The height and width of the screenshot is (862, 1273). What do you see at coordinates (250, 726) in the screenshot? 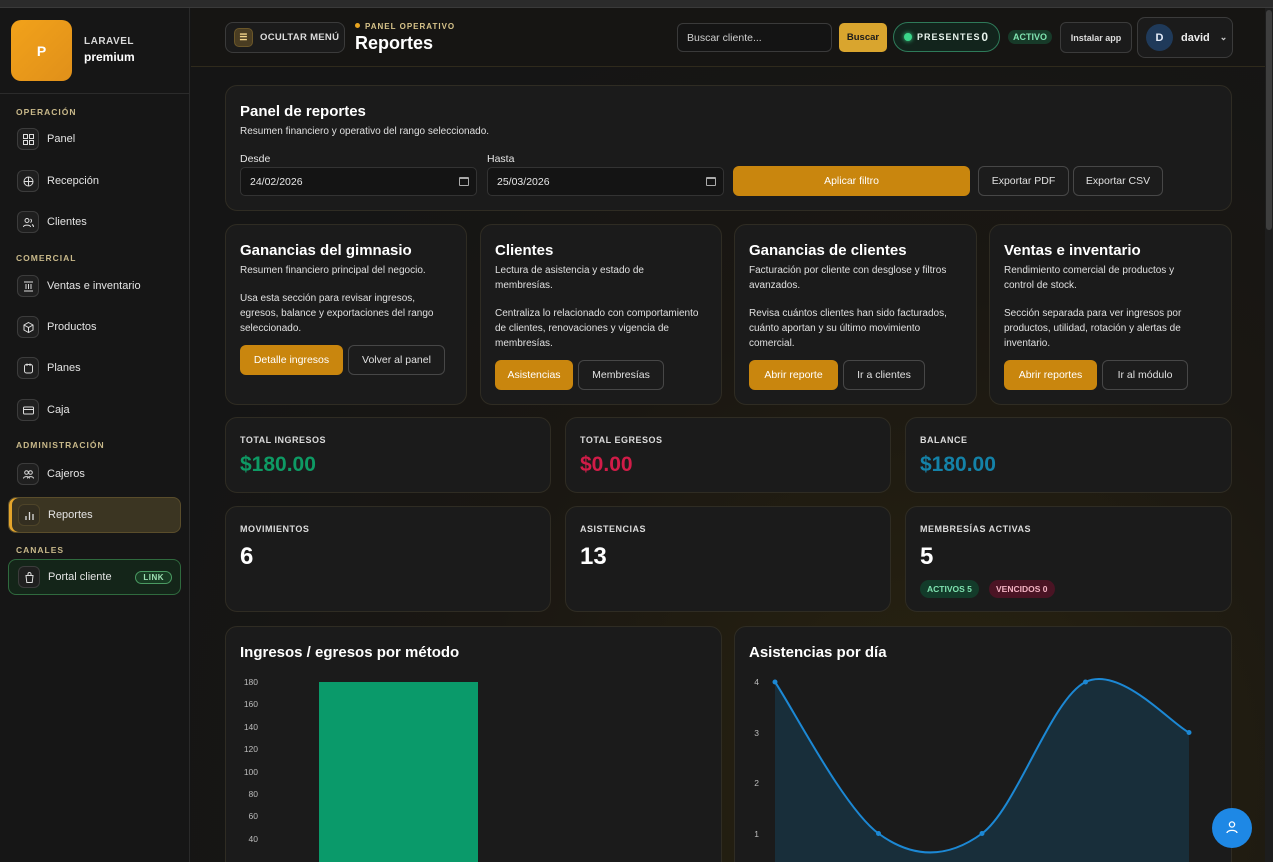
I see `y-tick-label: 140` at bounding box center [250, 726].